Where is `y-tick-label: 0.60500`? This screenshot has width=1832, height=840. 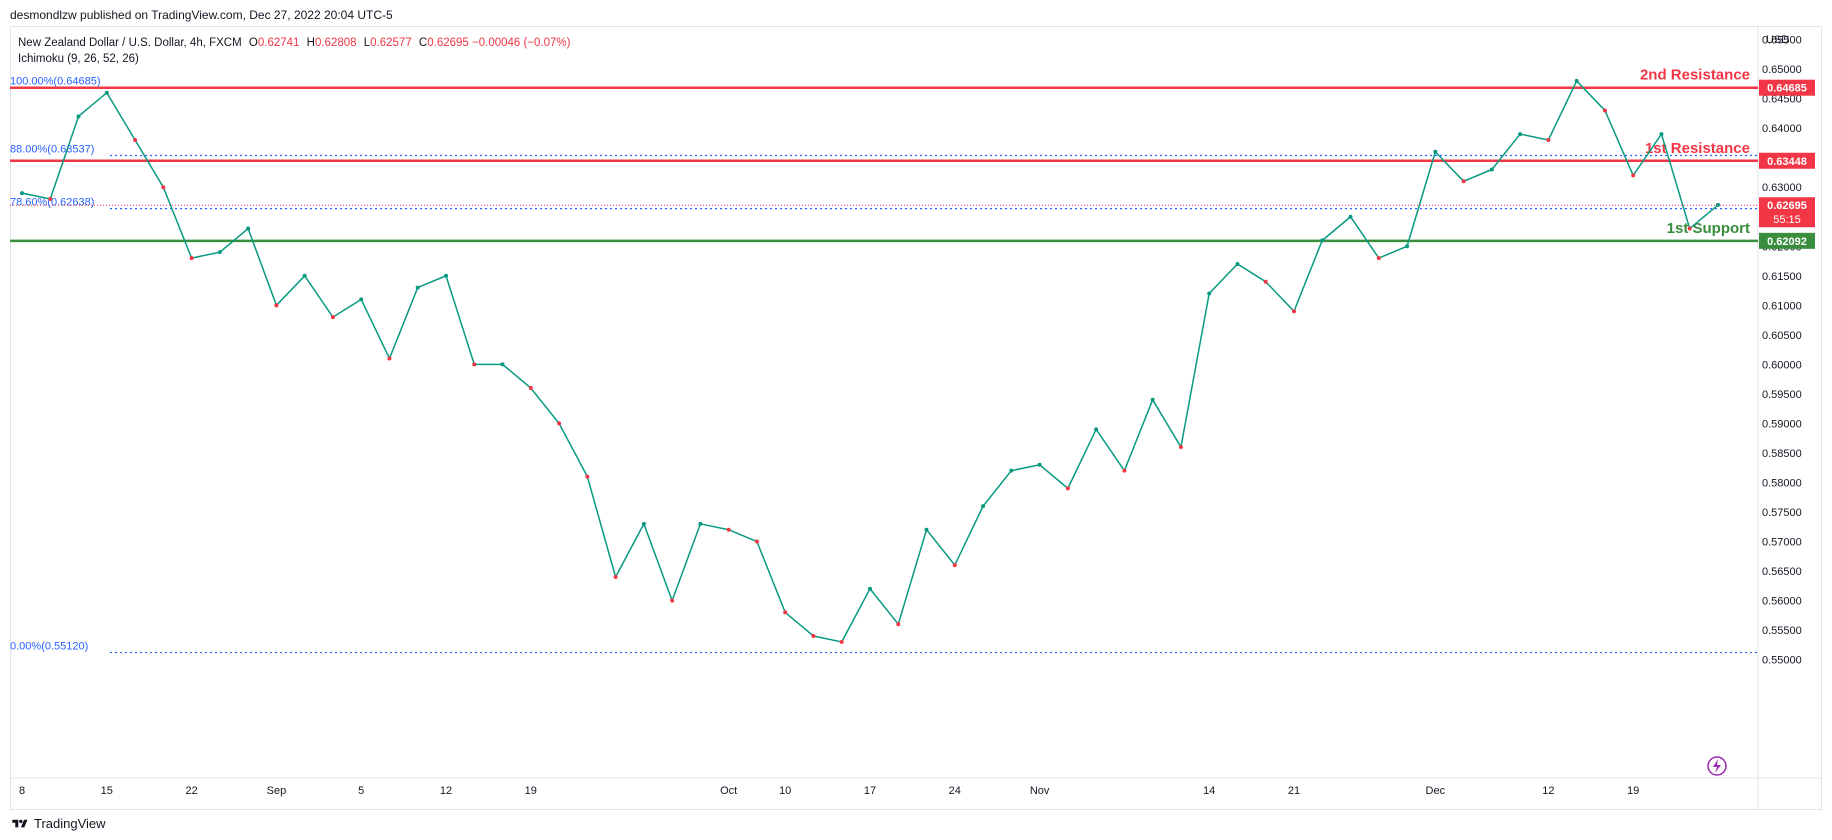 y-tick-label: 0.60500 is located at coordinates (1782, 336).